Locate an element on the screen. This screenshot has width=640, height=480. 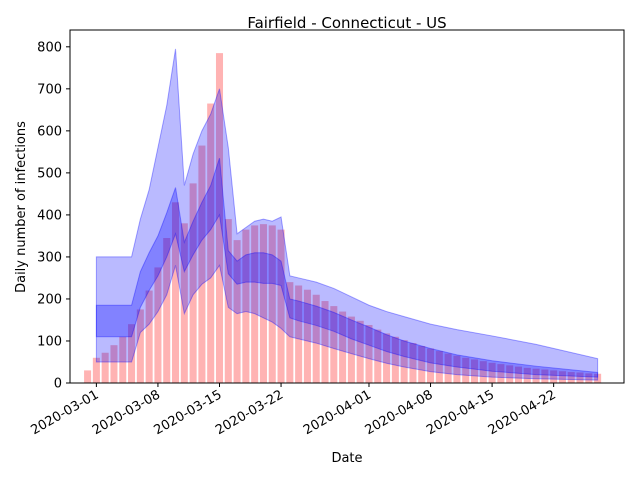
y-axis-title: Daily number of infections is located at coordinates (21, 207).